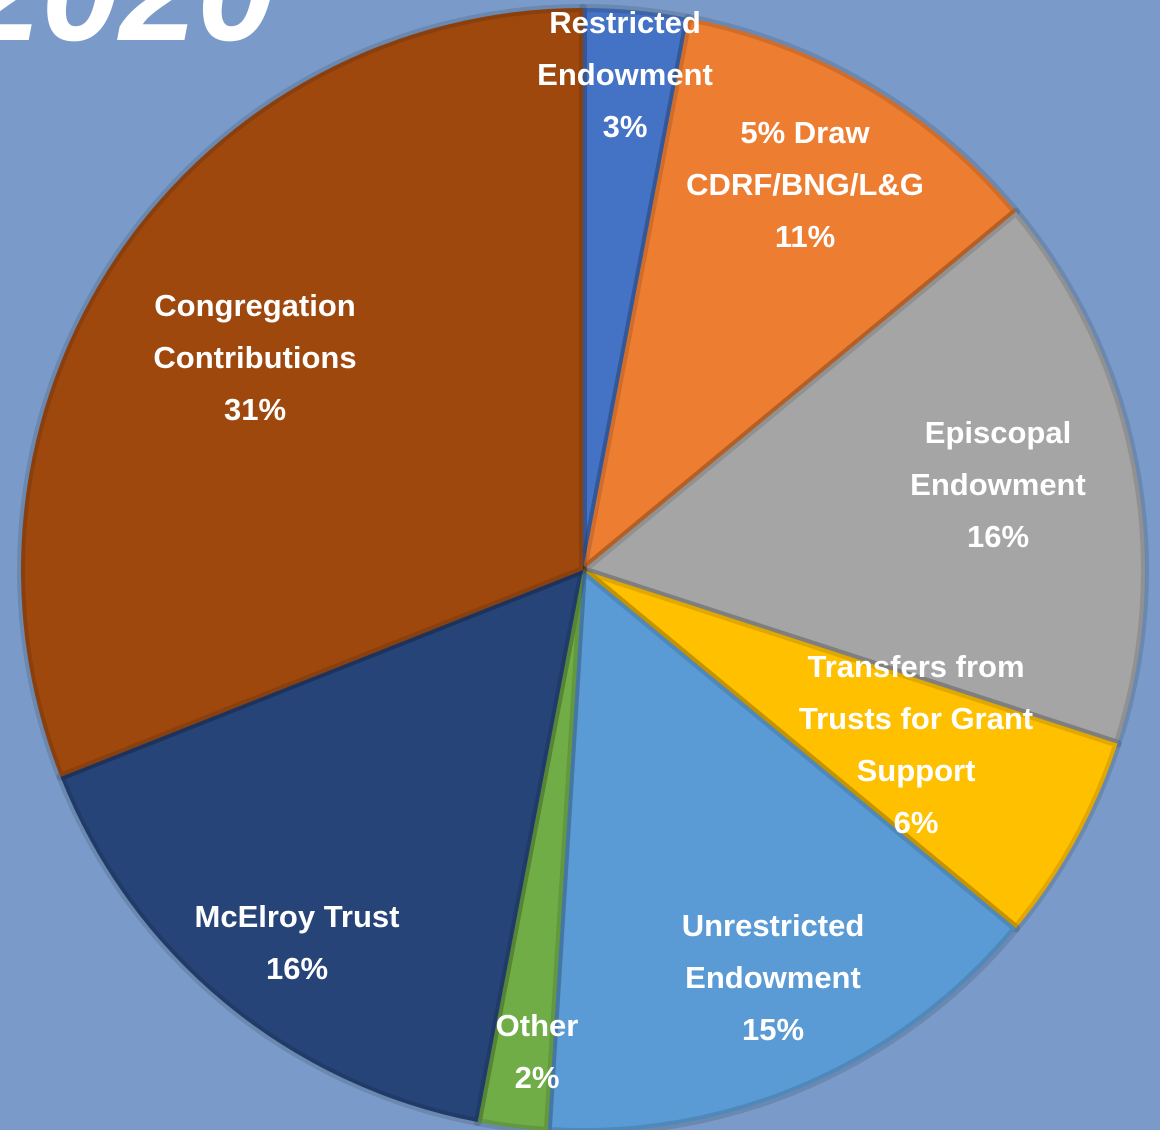  Describe the element at coordinates (916, 822) in the screenshot. I see `value-label: 6%` at that location.